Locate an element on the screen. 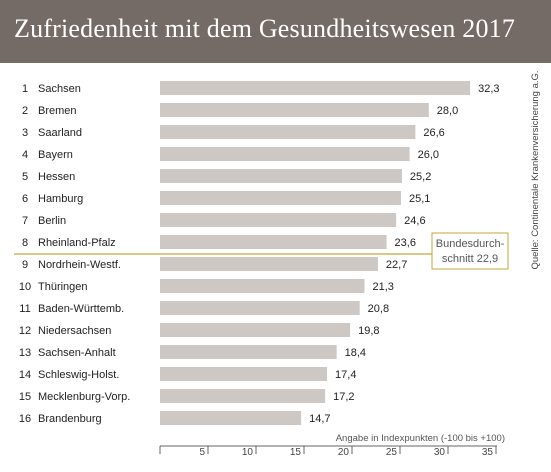 The image size is (551, 472). x-tick-label: 10 is located at coordinates (248, 452).